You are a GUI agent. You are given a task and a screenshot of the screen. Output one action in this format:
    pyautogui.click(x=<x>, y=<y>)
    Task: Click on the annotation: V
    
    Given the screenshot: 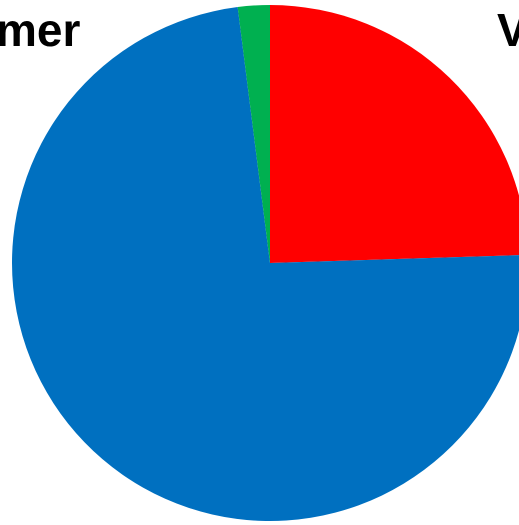 What is the action you would take?
    pyautogui.click(x=508, y=30)
    